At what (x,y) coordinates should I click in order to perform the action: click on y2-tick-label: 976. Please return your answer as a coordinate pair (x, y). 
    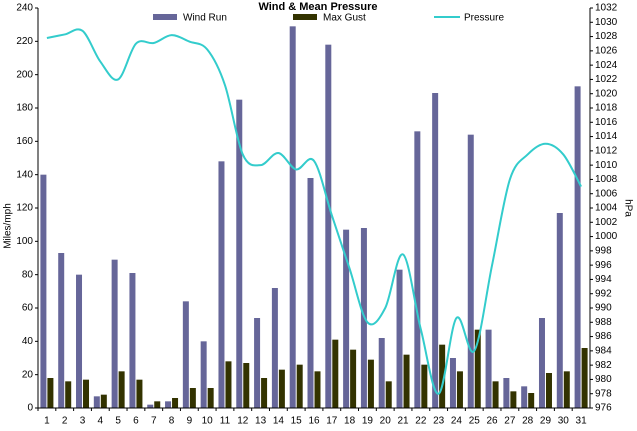
    Looking at the image, I should click on (603, 408).